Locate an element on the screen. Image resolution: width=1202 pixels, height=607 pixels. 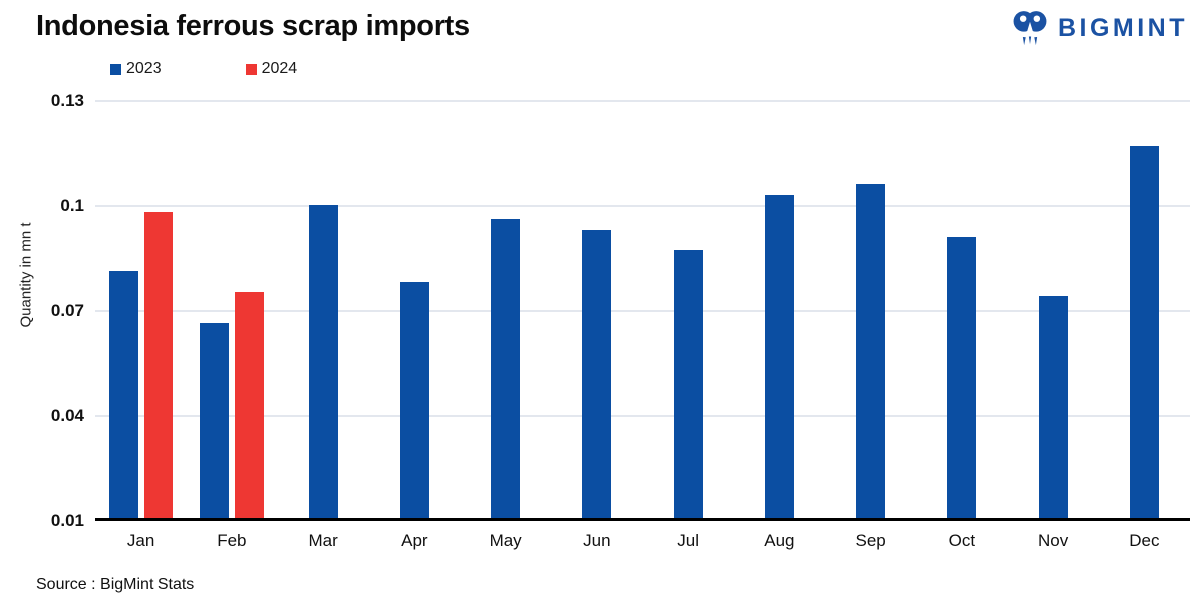
x-tick-jul: Jul is located at coordinates (688, 540).